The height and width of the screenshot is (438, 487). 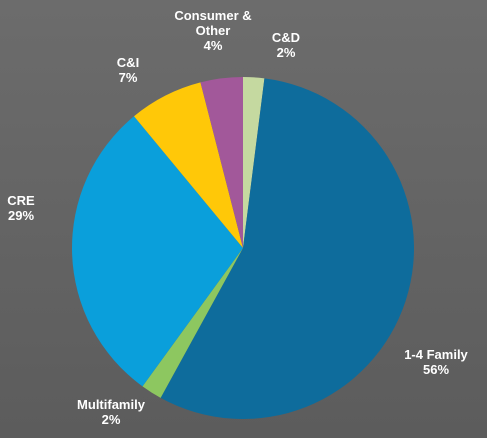 What do you see at coordinates (21, 200) in the screenshot?
I see `category-label: CRE` at bounding box center [21, 200].